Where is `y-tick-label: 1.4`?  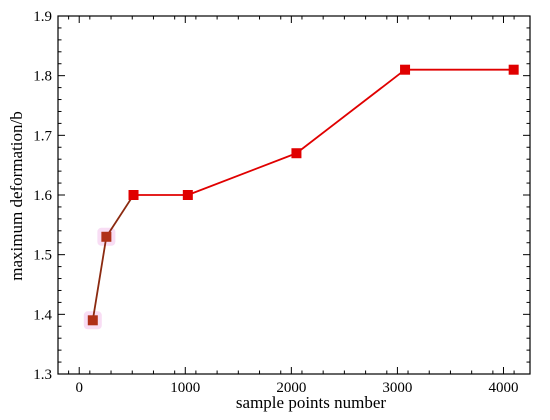
y-tick-label: 1.4 is located at coordinates (42, 315).